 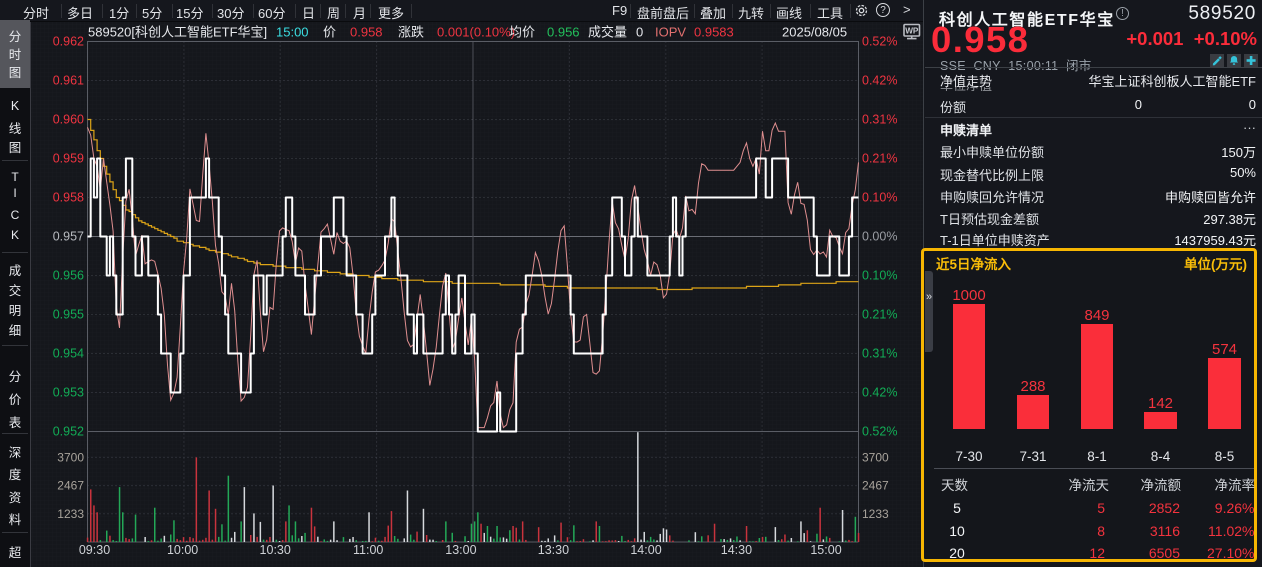 I want to click on svg-text: 0.959, so click(x=68, y=159).